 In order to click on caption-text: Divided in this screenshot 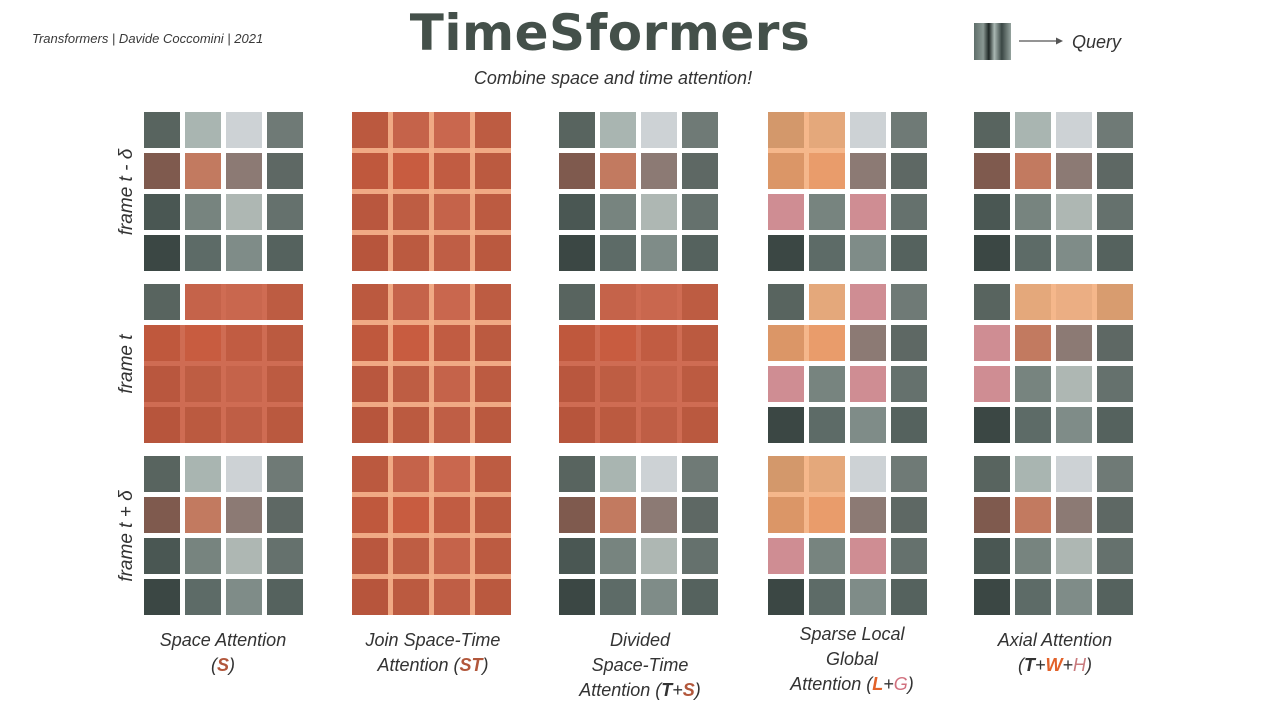, I will do `click(640, 640)`.